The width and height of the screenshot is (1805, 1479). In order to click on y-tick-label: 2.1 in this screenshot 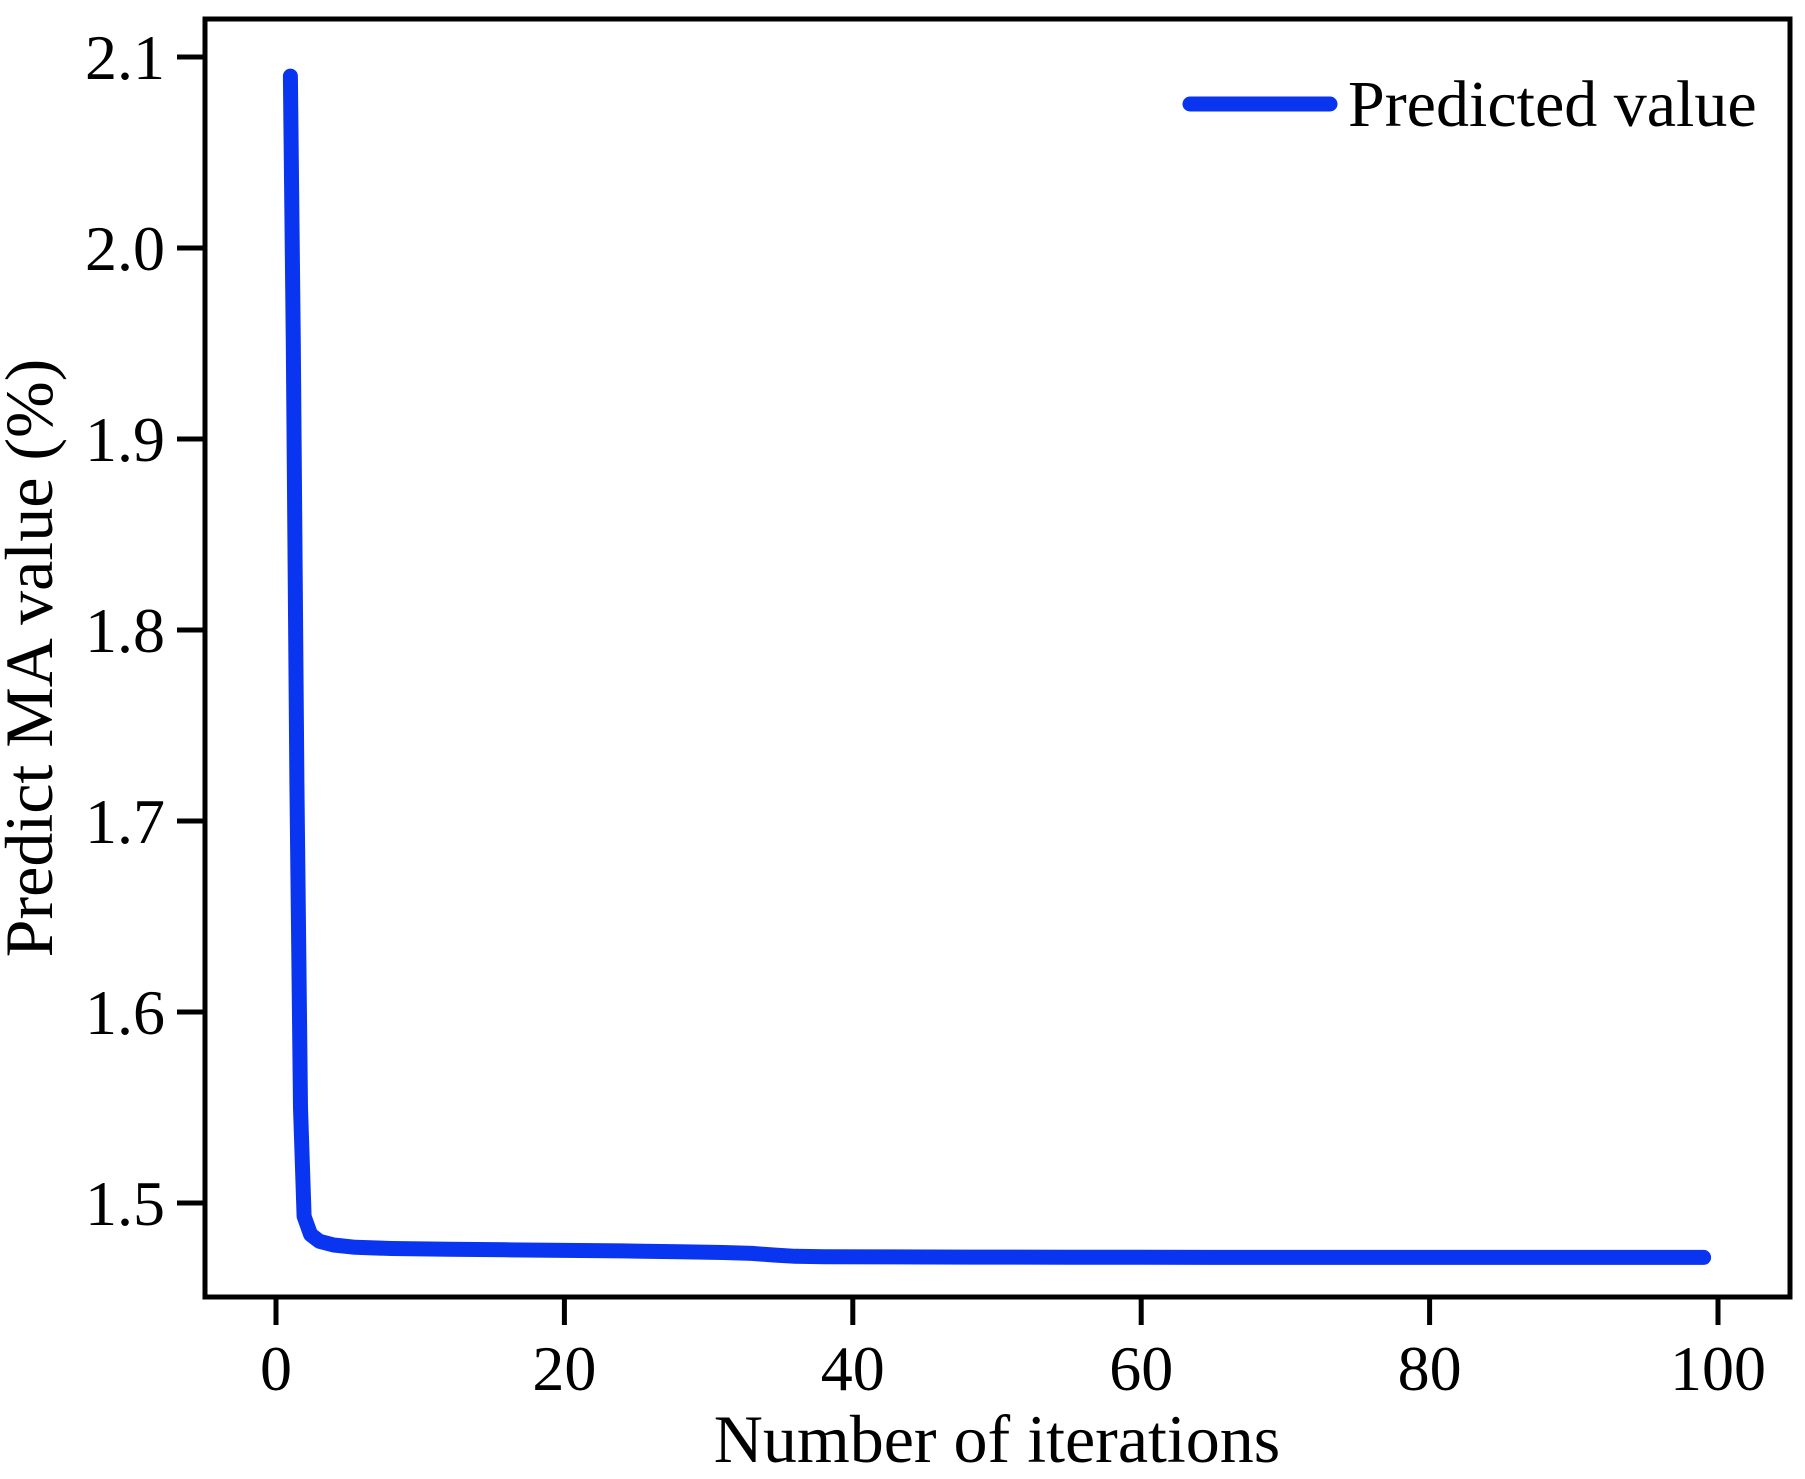, I will do `click(125, 57)`.